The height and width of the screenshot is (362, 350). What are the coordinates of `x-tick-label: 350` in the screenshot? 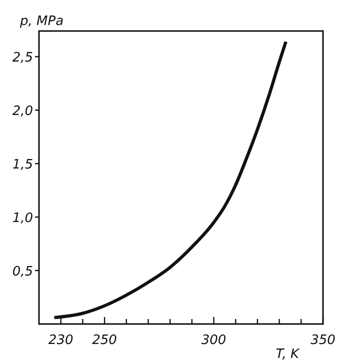 It's located at (323, 340).